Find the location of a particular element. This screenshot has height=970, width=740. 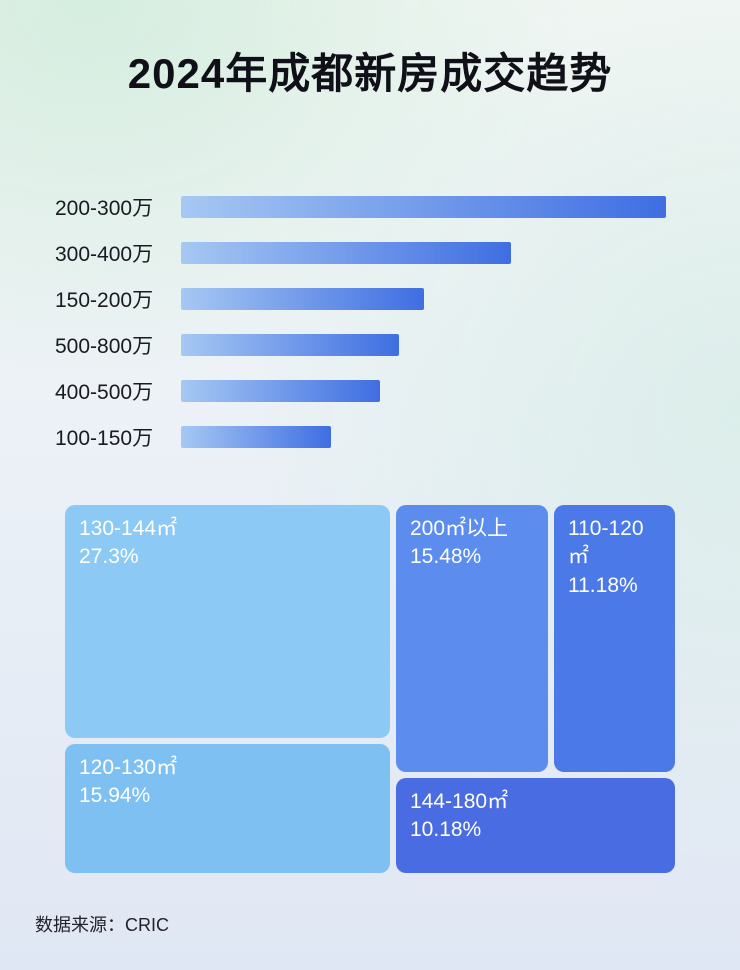

treemap-block: 130-144㎡ 27.3% is located at coordinates (227, 621).